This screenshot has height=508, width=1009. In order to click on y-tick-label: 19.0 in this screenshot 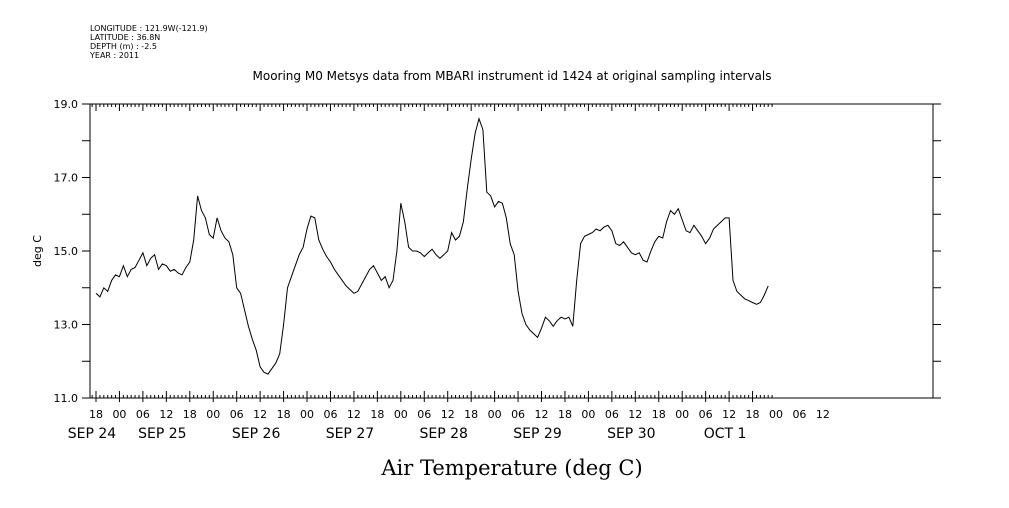, I will do `click(66, 104)`.